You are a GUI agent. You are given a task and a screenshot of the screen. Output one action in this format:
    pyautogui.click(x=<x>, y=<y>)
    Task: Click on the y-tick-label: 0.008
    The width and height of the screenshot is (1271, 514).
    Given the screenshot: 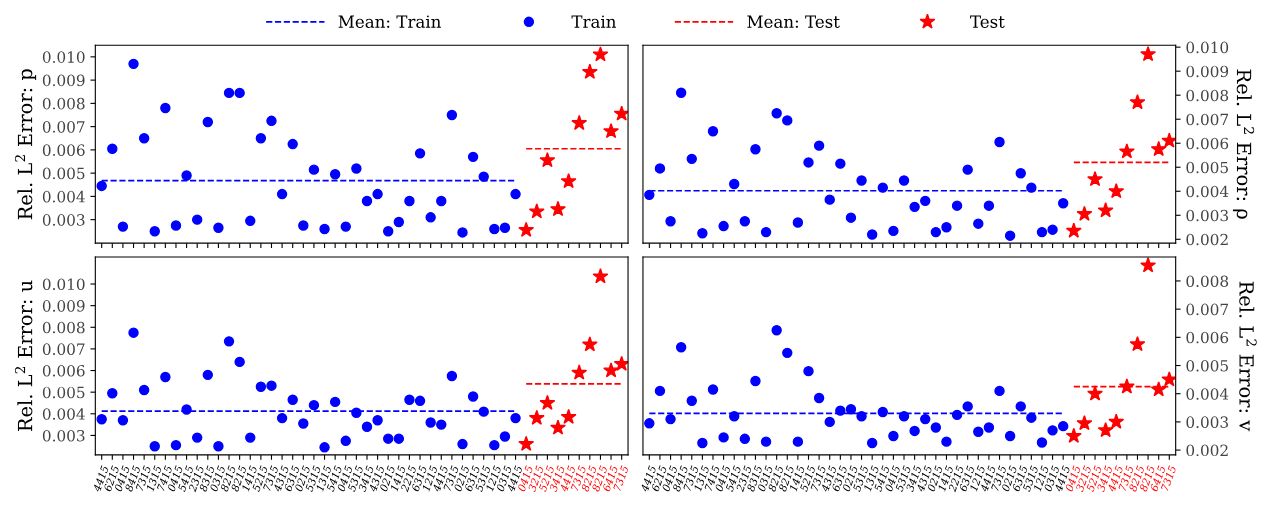 What is the action you would take?
    pyautogui.click(x=1207, y=281)
    